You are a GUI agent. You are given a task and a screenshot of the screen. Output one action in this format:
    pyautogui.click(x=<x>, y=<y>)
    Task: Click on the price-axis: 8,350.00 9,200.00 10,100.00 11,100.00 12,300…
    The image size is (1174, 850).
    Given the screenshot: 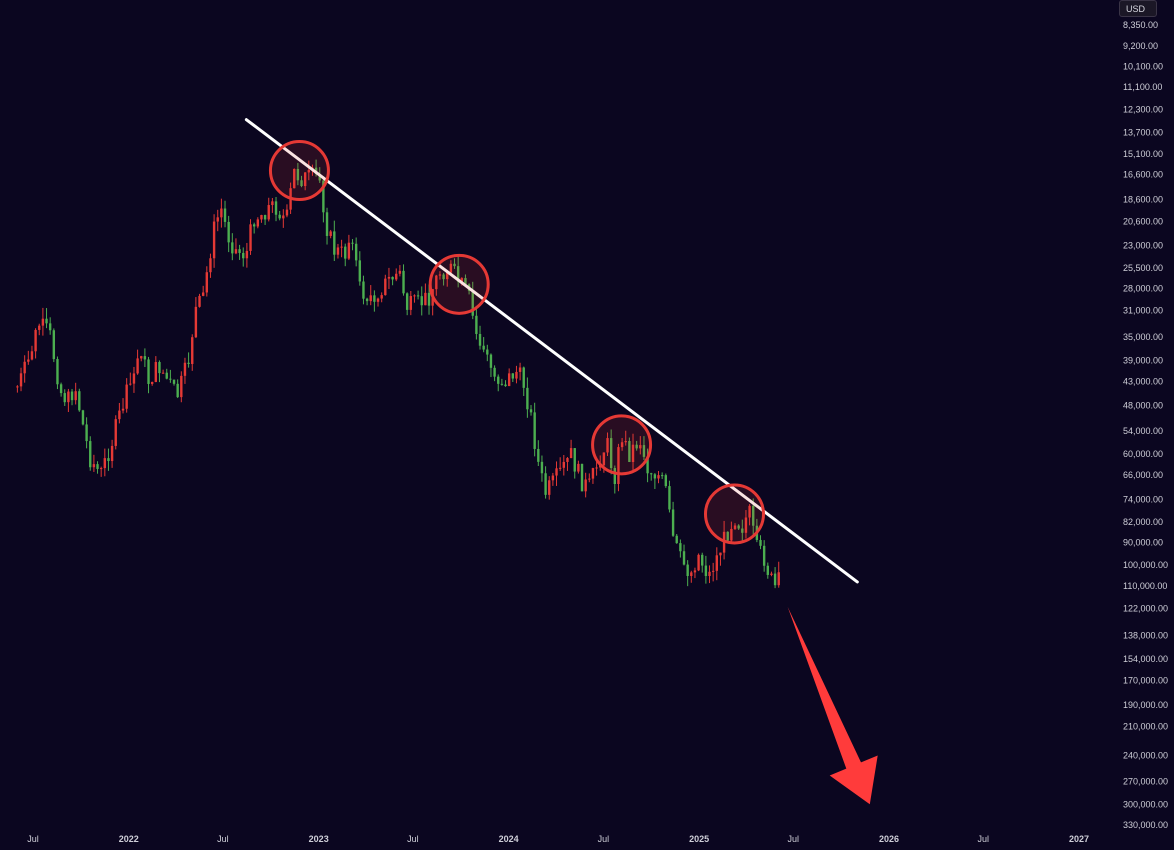 What is the action you would take?
    pyautogui.click(x=1145, y=425)
    